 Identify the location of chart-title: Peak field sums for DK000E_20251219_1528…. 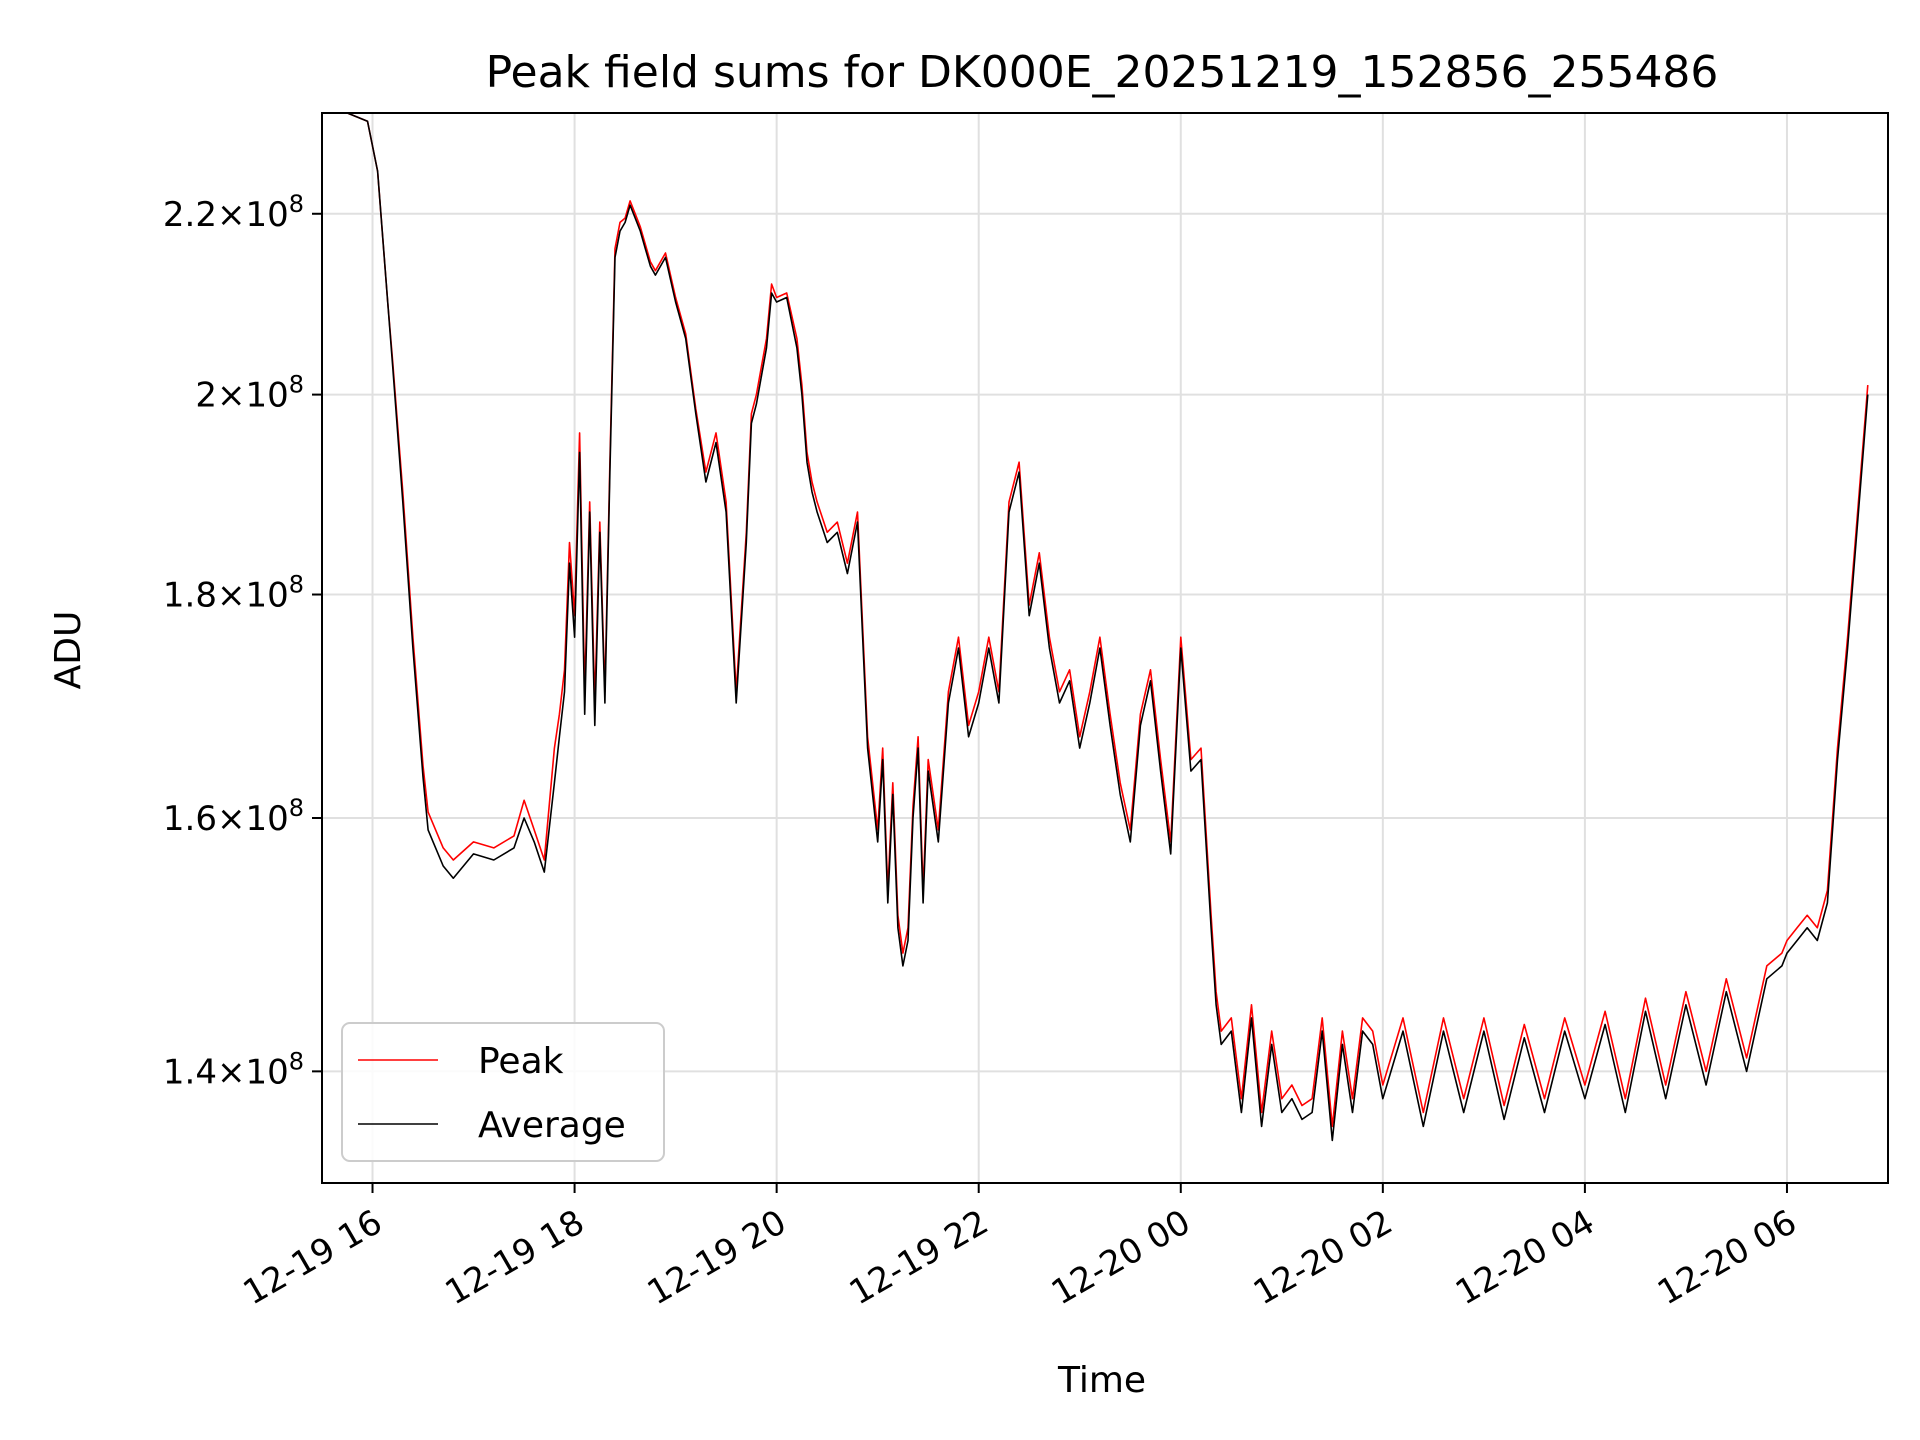
(1102, 72).